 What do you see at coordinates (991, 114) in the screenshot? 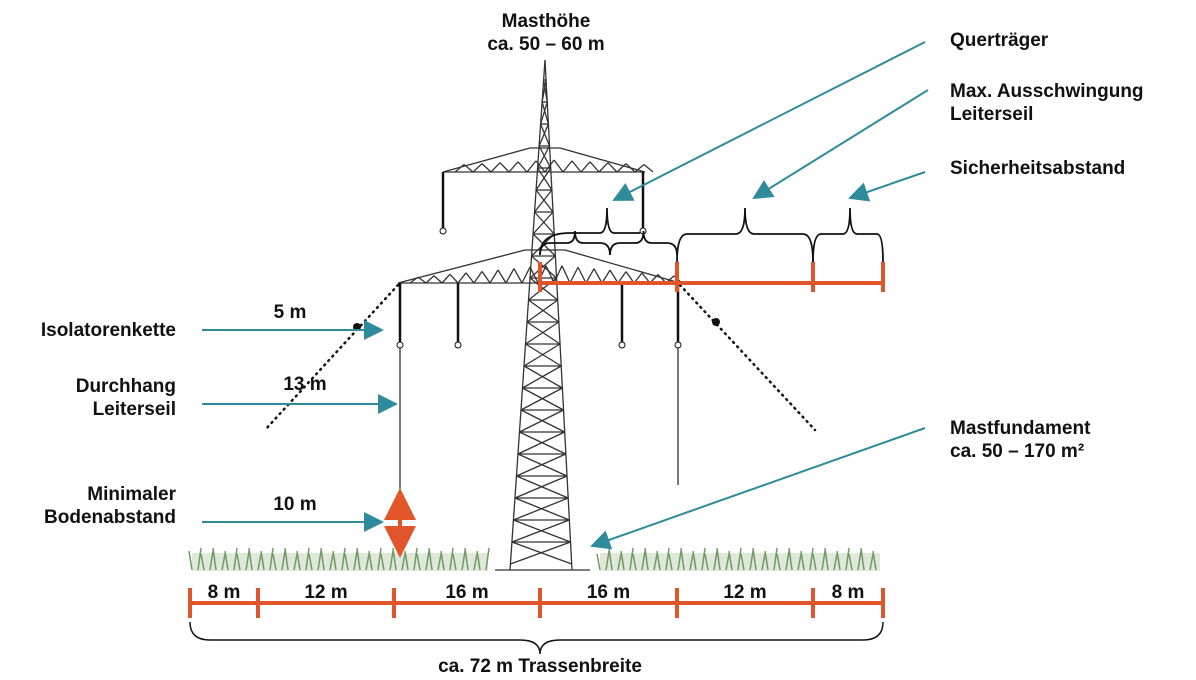
I see `label-line: Leiterseil` at bounding box center [991, 114].